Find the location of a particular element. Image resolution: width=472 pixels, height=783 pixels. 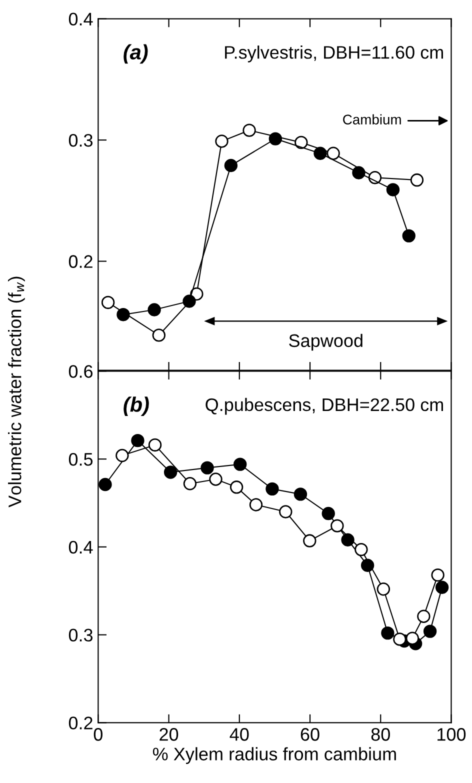

x-tick-label: 80 is located at coordinates (380, 734).